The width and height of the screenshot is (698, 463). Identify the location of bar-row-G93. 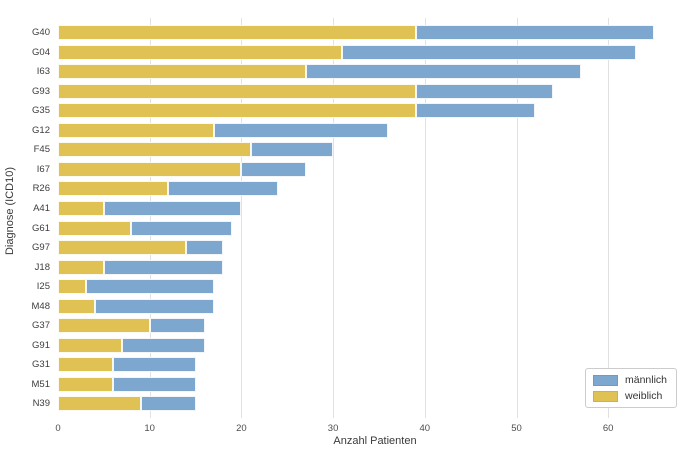
(306, 91).